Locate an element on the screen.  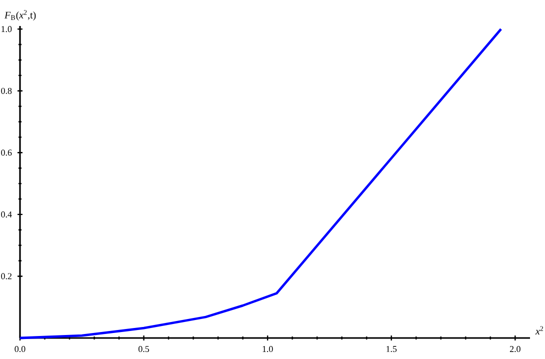
x-axis-title: x$^{2}$ is located at coordinates (539, 330).